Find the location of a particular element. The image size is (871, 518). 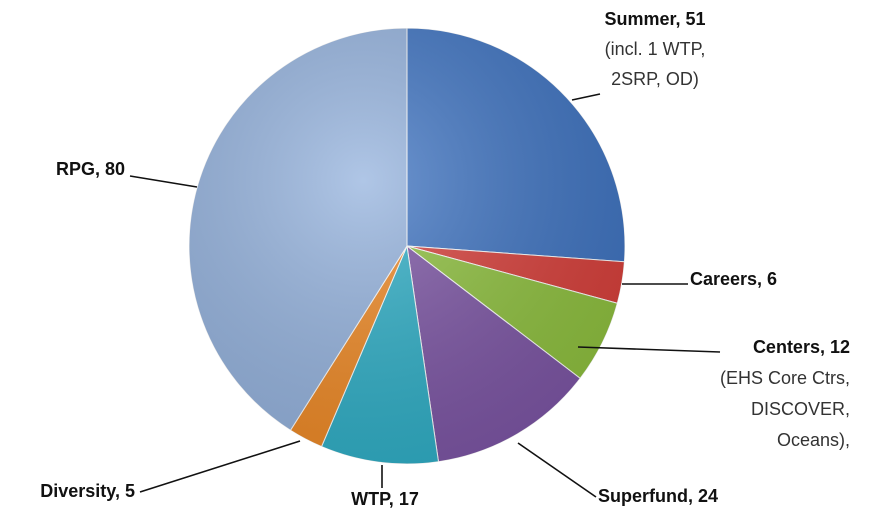

slice-label: WTP, 17 is located at coordinates (385, 499).